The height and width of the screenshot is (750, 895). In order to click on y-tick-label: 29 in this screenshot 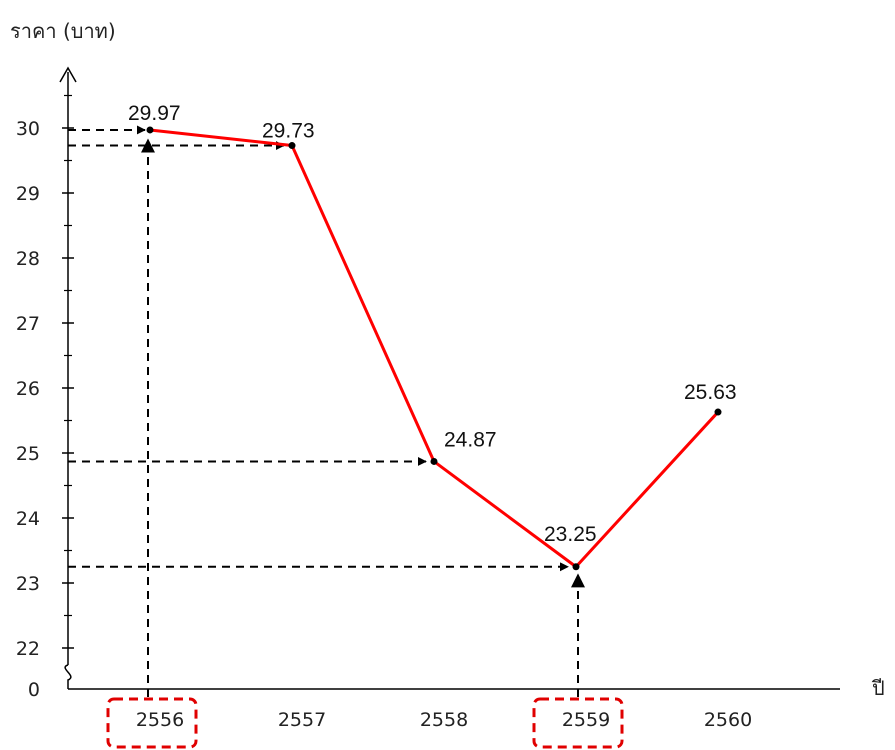, I will do `click(28, 194)`.